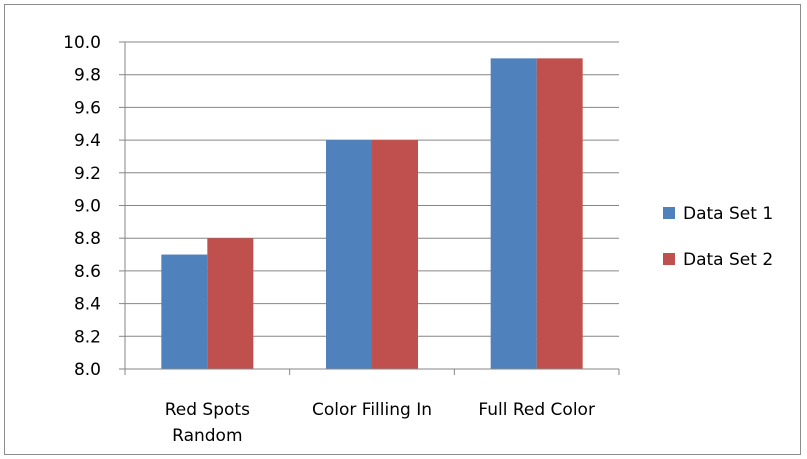  What do you see at coordinates (87, 141) in the screenshot?
I see `y-tick-label: 9.4` at bounding box center [87, 141].